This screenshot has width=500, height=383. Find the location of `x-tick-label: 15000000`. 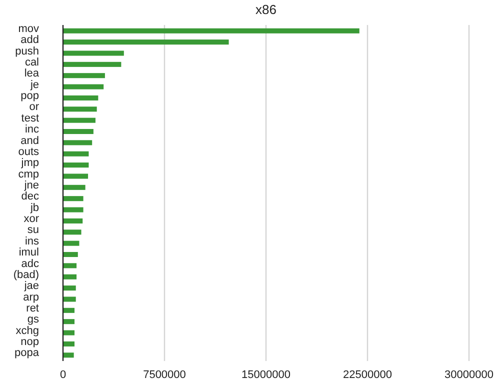

x-tick-label: 15000000 is located at coordinates (266, 375).